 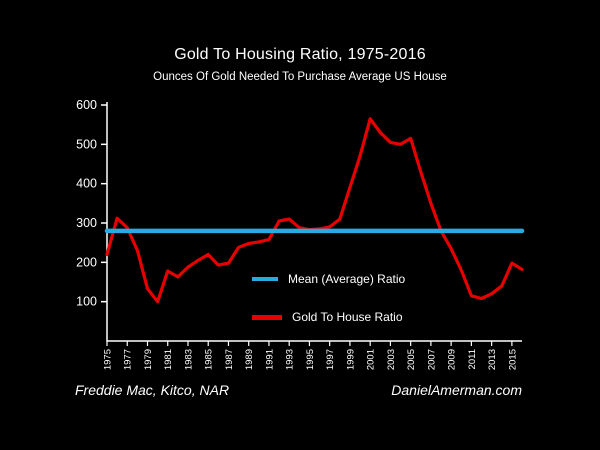 What do you see at coordinates (371, 359) in the screenshot?
I see `x-tick-label: 2001` at bounding box center [371, 359].